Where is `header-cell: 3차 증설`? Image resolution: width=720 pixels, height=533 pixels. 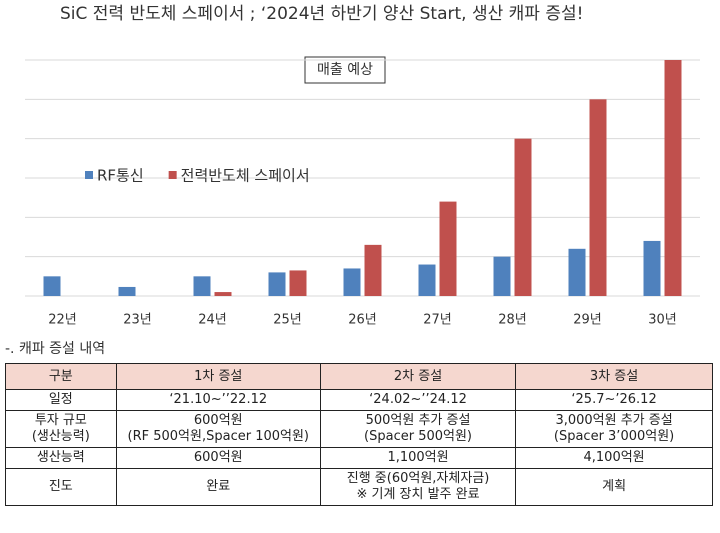
header-cell: 3차 증설 is located at coordinates (614, 376).